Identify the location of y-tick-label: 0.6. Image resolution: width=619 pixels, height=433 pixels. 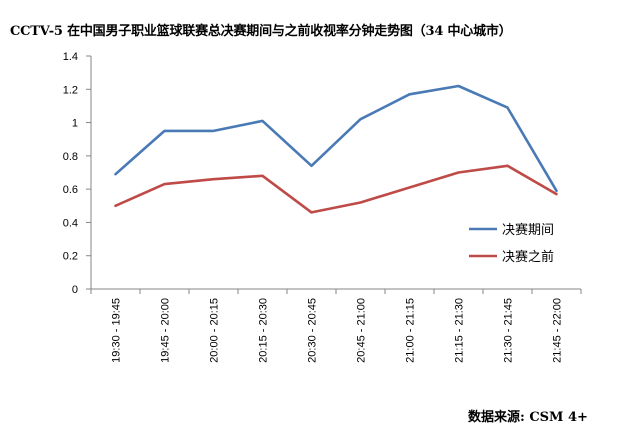
(70, 190).